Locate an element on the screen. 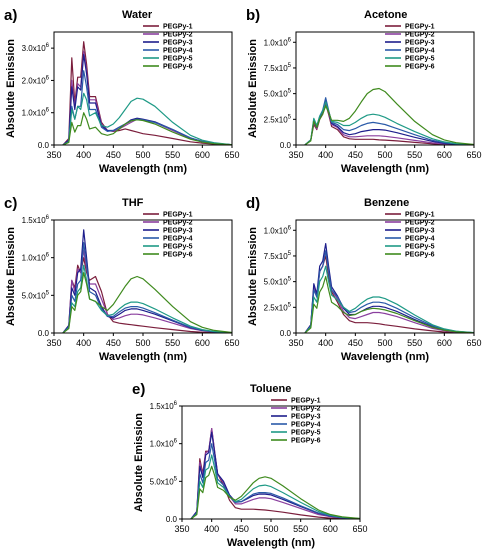 The height and width of the screenshot is (555, 484). y-tick-label: 7.5x10⁵ is located at coordinates (278, 68).